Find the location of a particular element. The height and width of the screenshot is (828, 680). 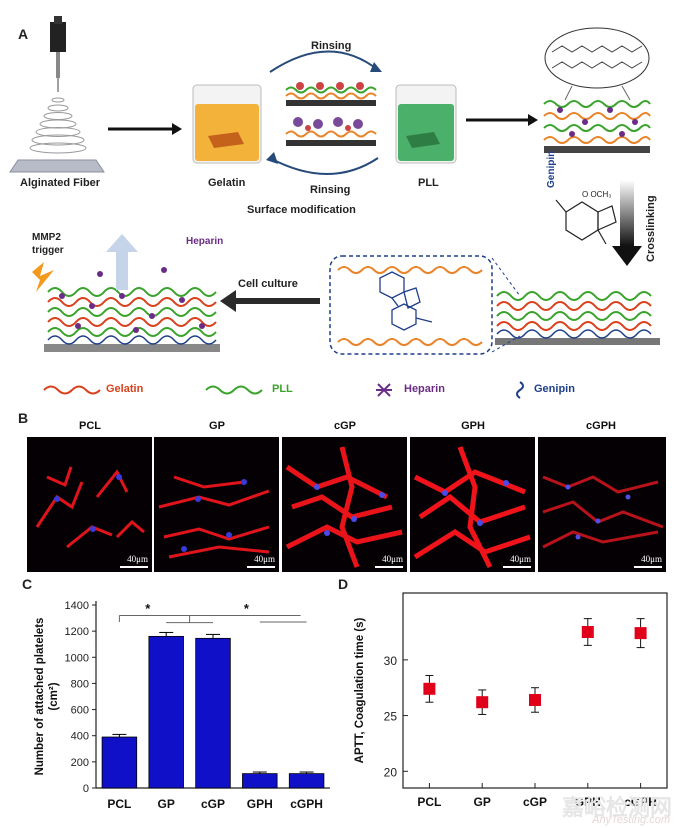

y-tick-label: 1200 is located at coordinates (77, 632).